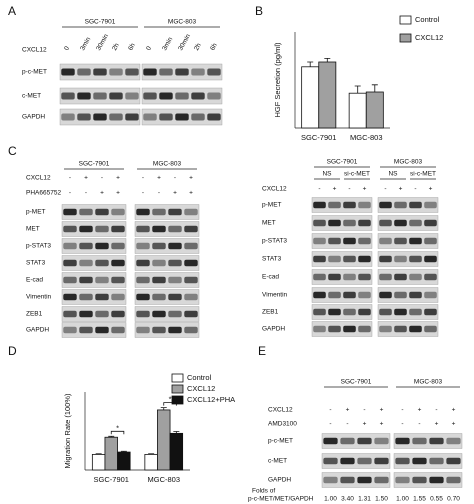 The height and width of the screenshot is (504, 474). I want to click on group-label: MGC-803, so click(428, 382).